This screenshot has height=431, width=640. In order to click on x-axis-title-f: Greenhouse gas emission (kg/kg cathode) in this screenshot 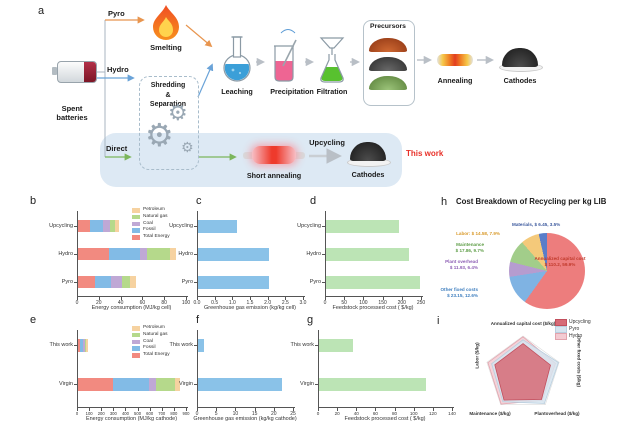, I will do `click(245, 419)`.